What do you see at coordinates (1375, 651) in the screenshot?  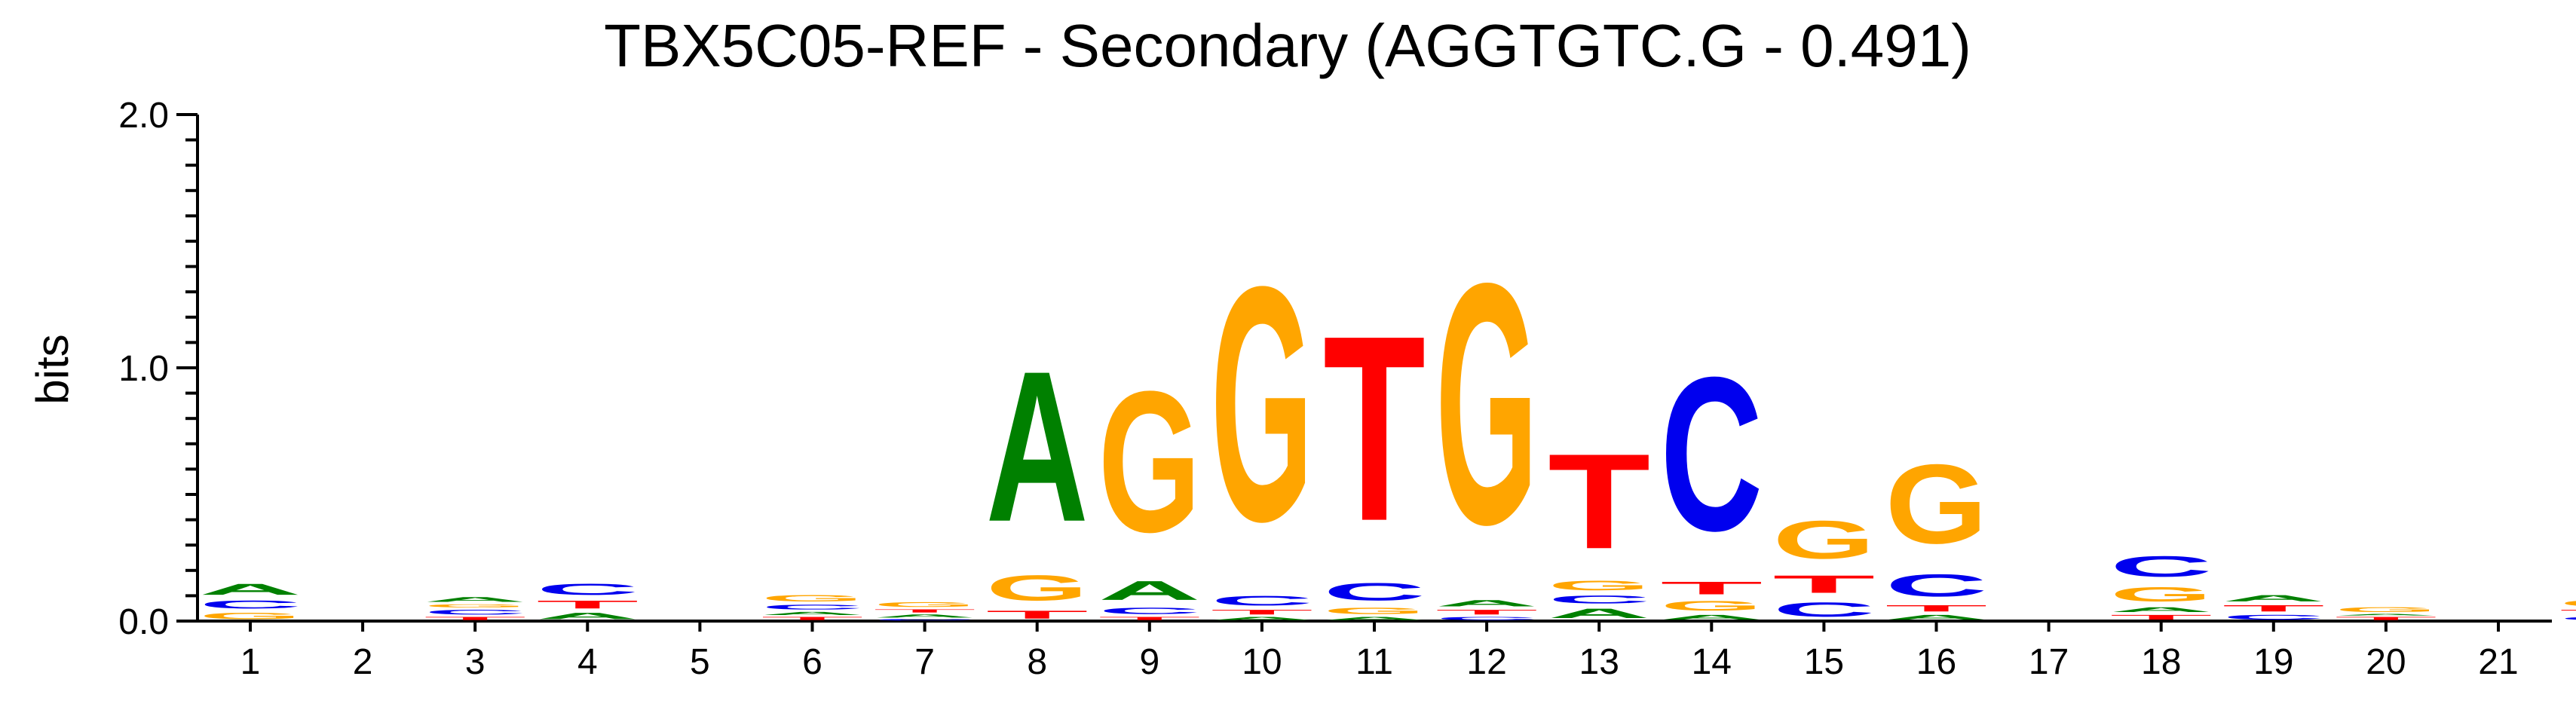 I see `x-axis: 1234567891011121314151617181920212223` at bounding box center [1375, 651].